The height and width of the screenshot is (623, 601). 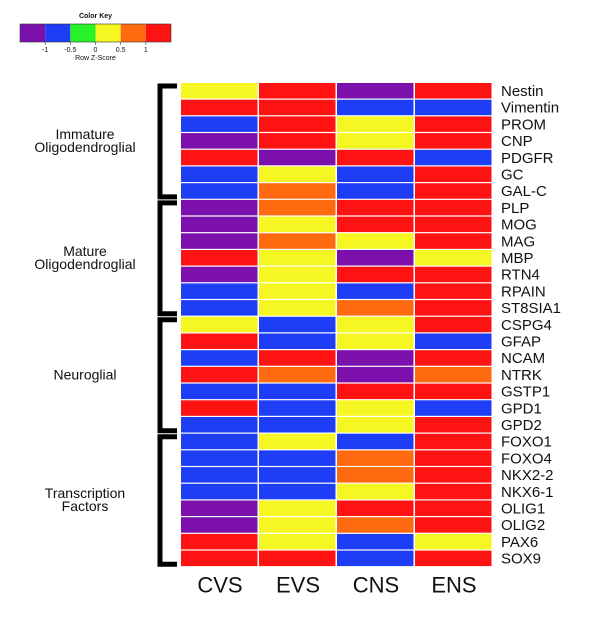 I want to click on heatmap-cell-pax6-cns, so click(x=375, y=541).